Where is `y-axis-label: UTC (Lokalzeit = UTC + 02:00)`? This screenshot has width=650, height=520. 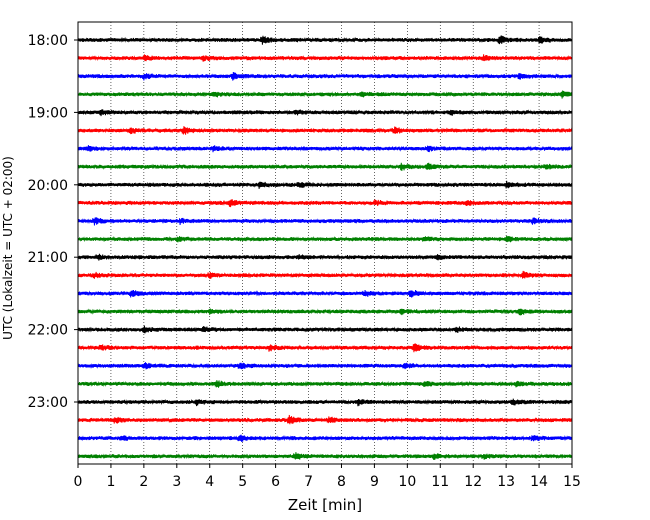
y-axis-label: UTC (Lokalzeit = UTC + 02:00) is located at coordinates (8, 248).